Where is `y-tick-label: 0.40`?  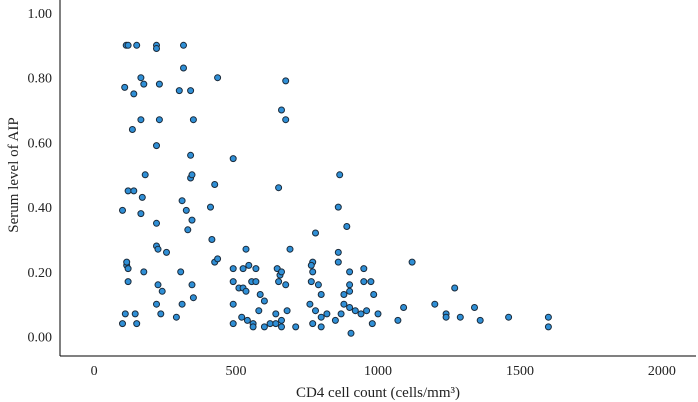
y-tick-label: 0.40 is located at coordinates (40, 208).